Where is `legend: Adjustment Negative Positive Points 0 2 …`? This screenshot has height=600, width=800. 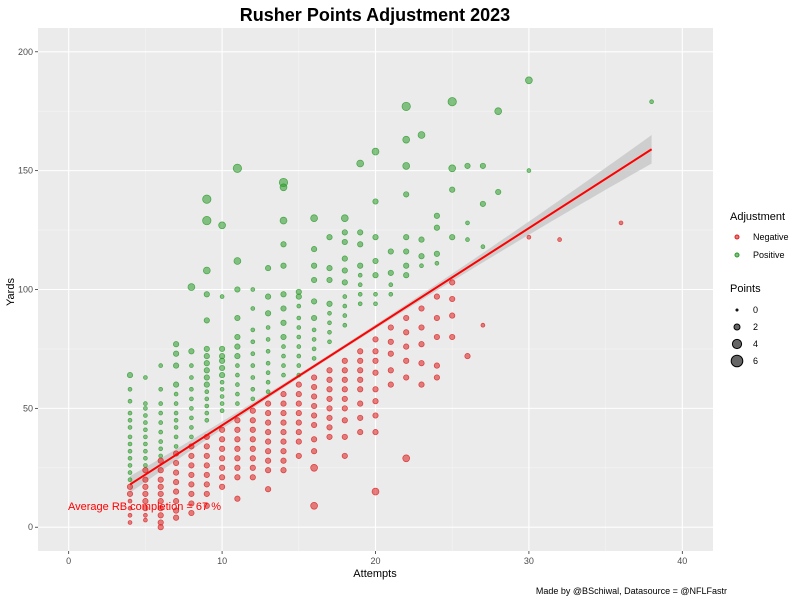
legend: Adjustment Negative Positive Points 0 2 … is located at coordinates (759, 289).